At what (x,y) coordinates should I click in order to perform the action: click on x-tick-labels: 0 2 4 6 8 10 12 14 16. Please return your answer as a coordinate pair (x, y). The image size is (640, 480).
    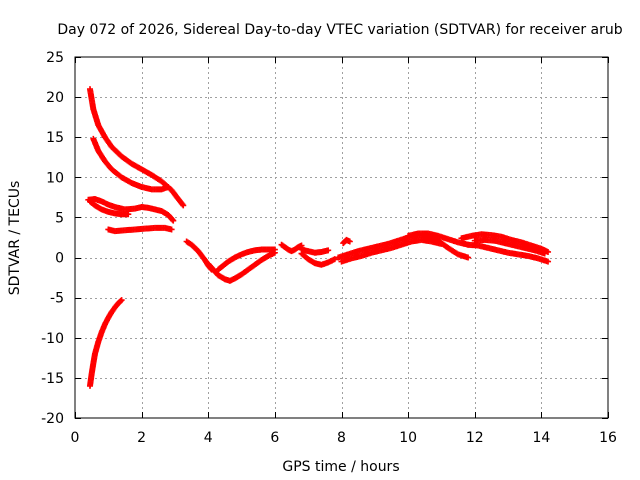
    Looking at the image, I should click on (344, 438).